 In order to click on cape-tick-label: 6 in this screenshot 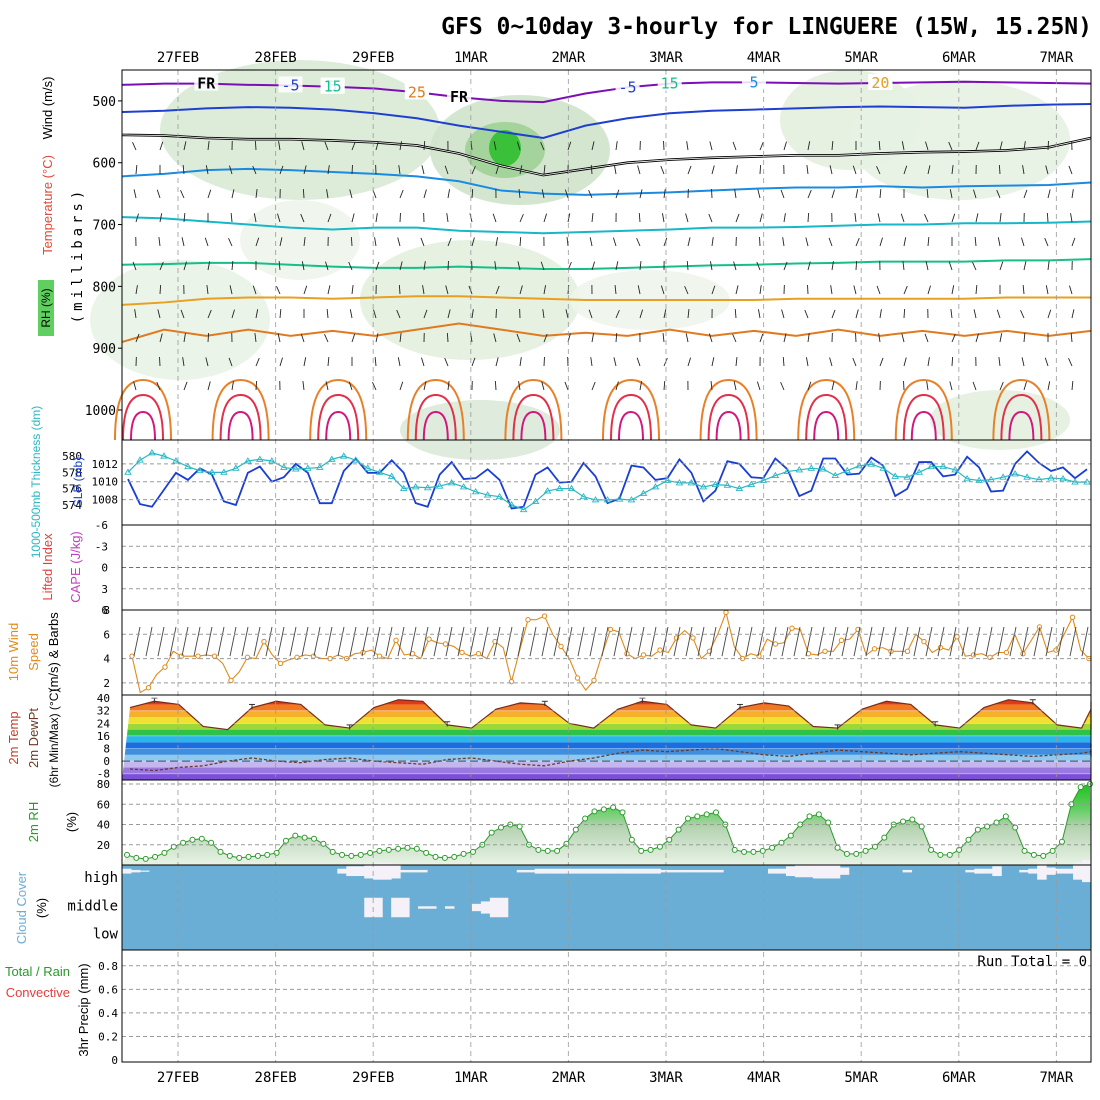, I will do `click(104, 610)`.